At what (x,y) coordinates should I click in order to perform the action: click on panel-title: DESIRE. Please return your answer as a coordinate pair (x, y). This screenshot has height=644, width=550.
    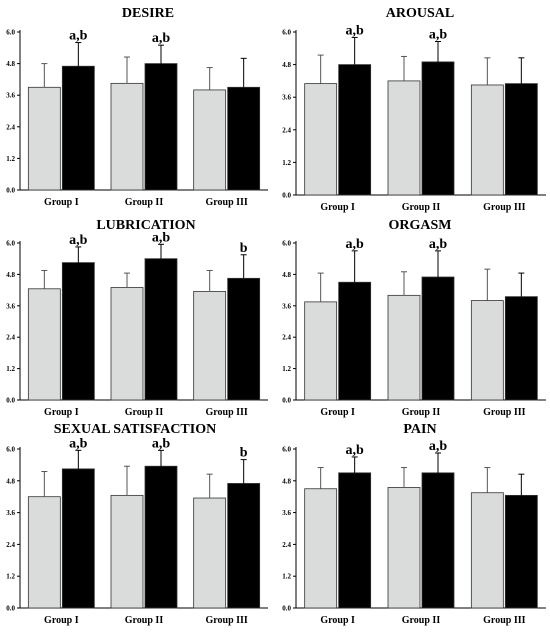
    Looking at the image, I should click on (148, 13).